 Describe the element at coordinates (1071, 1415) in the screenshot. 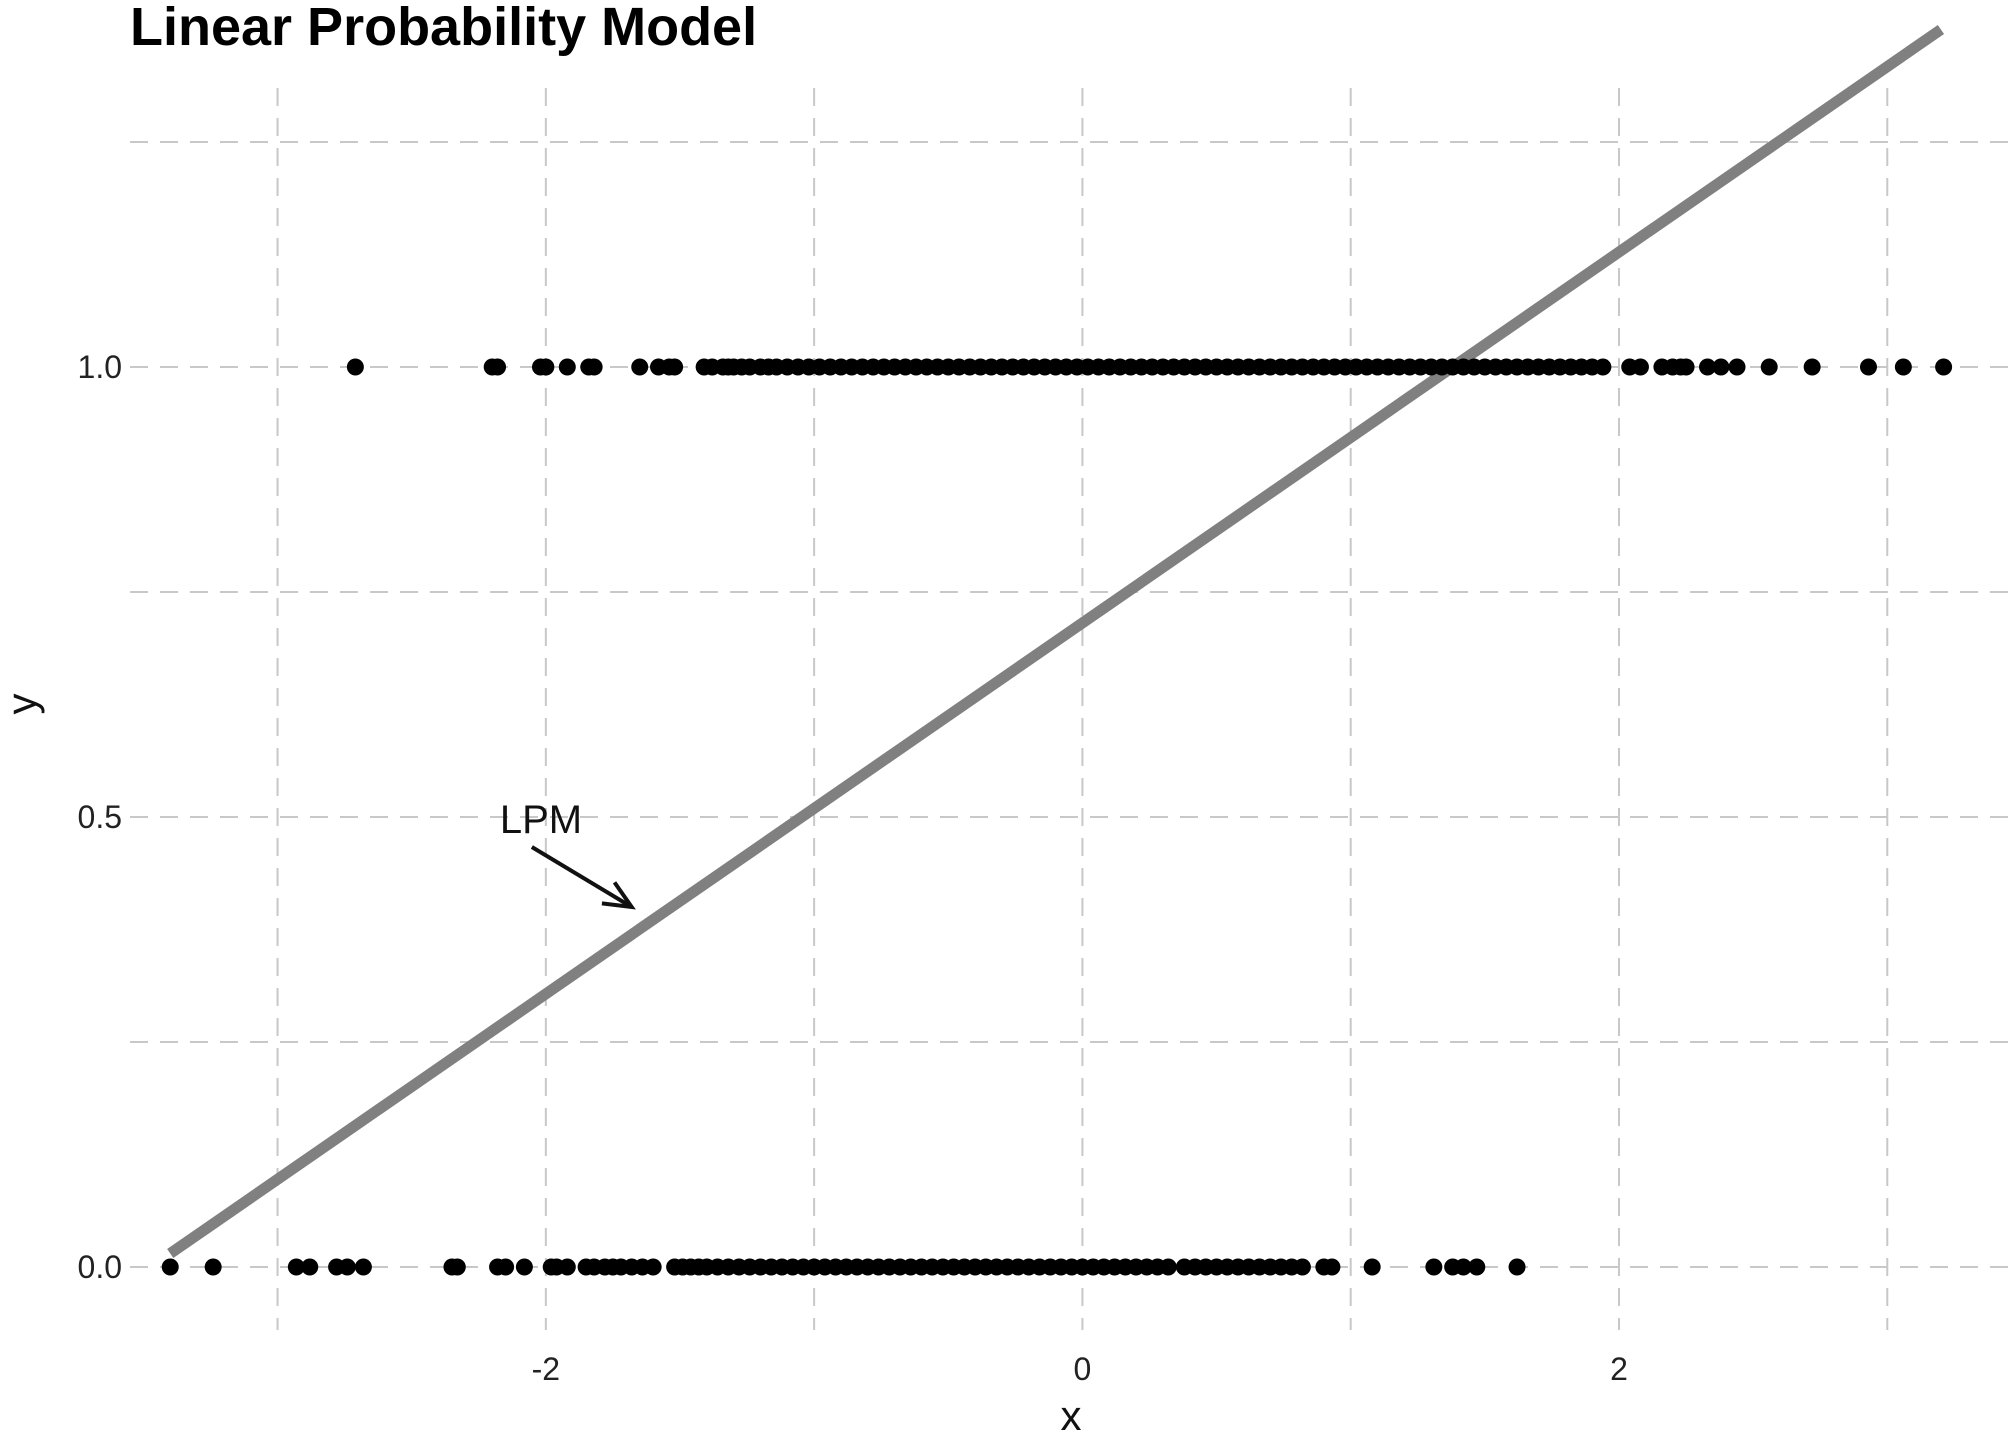

I see `x-axis-title: x` at that location.